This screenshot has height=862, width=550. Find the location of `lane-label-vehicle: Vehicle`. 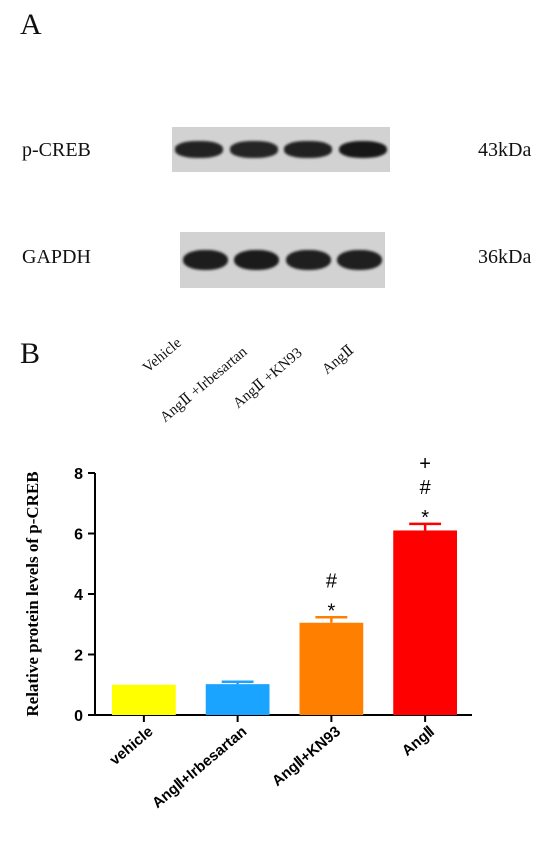

lane-label-vehicle: Vehicle is located at coordinates (162, 356).